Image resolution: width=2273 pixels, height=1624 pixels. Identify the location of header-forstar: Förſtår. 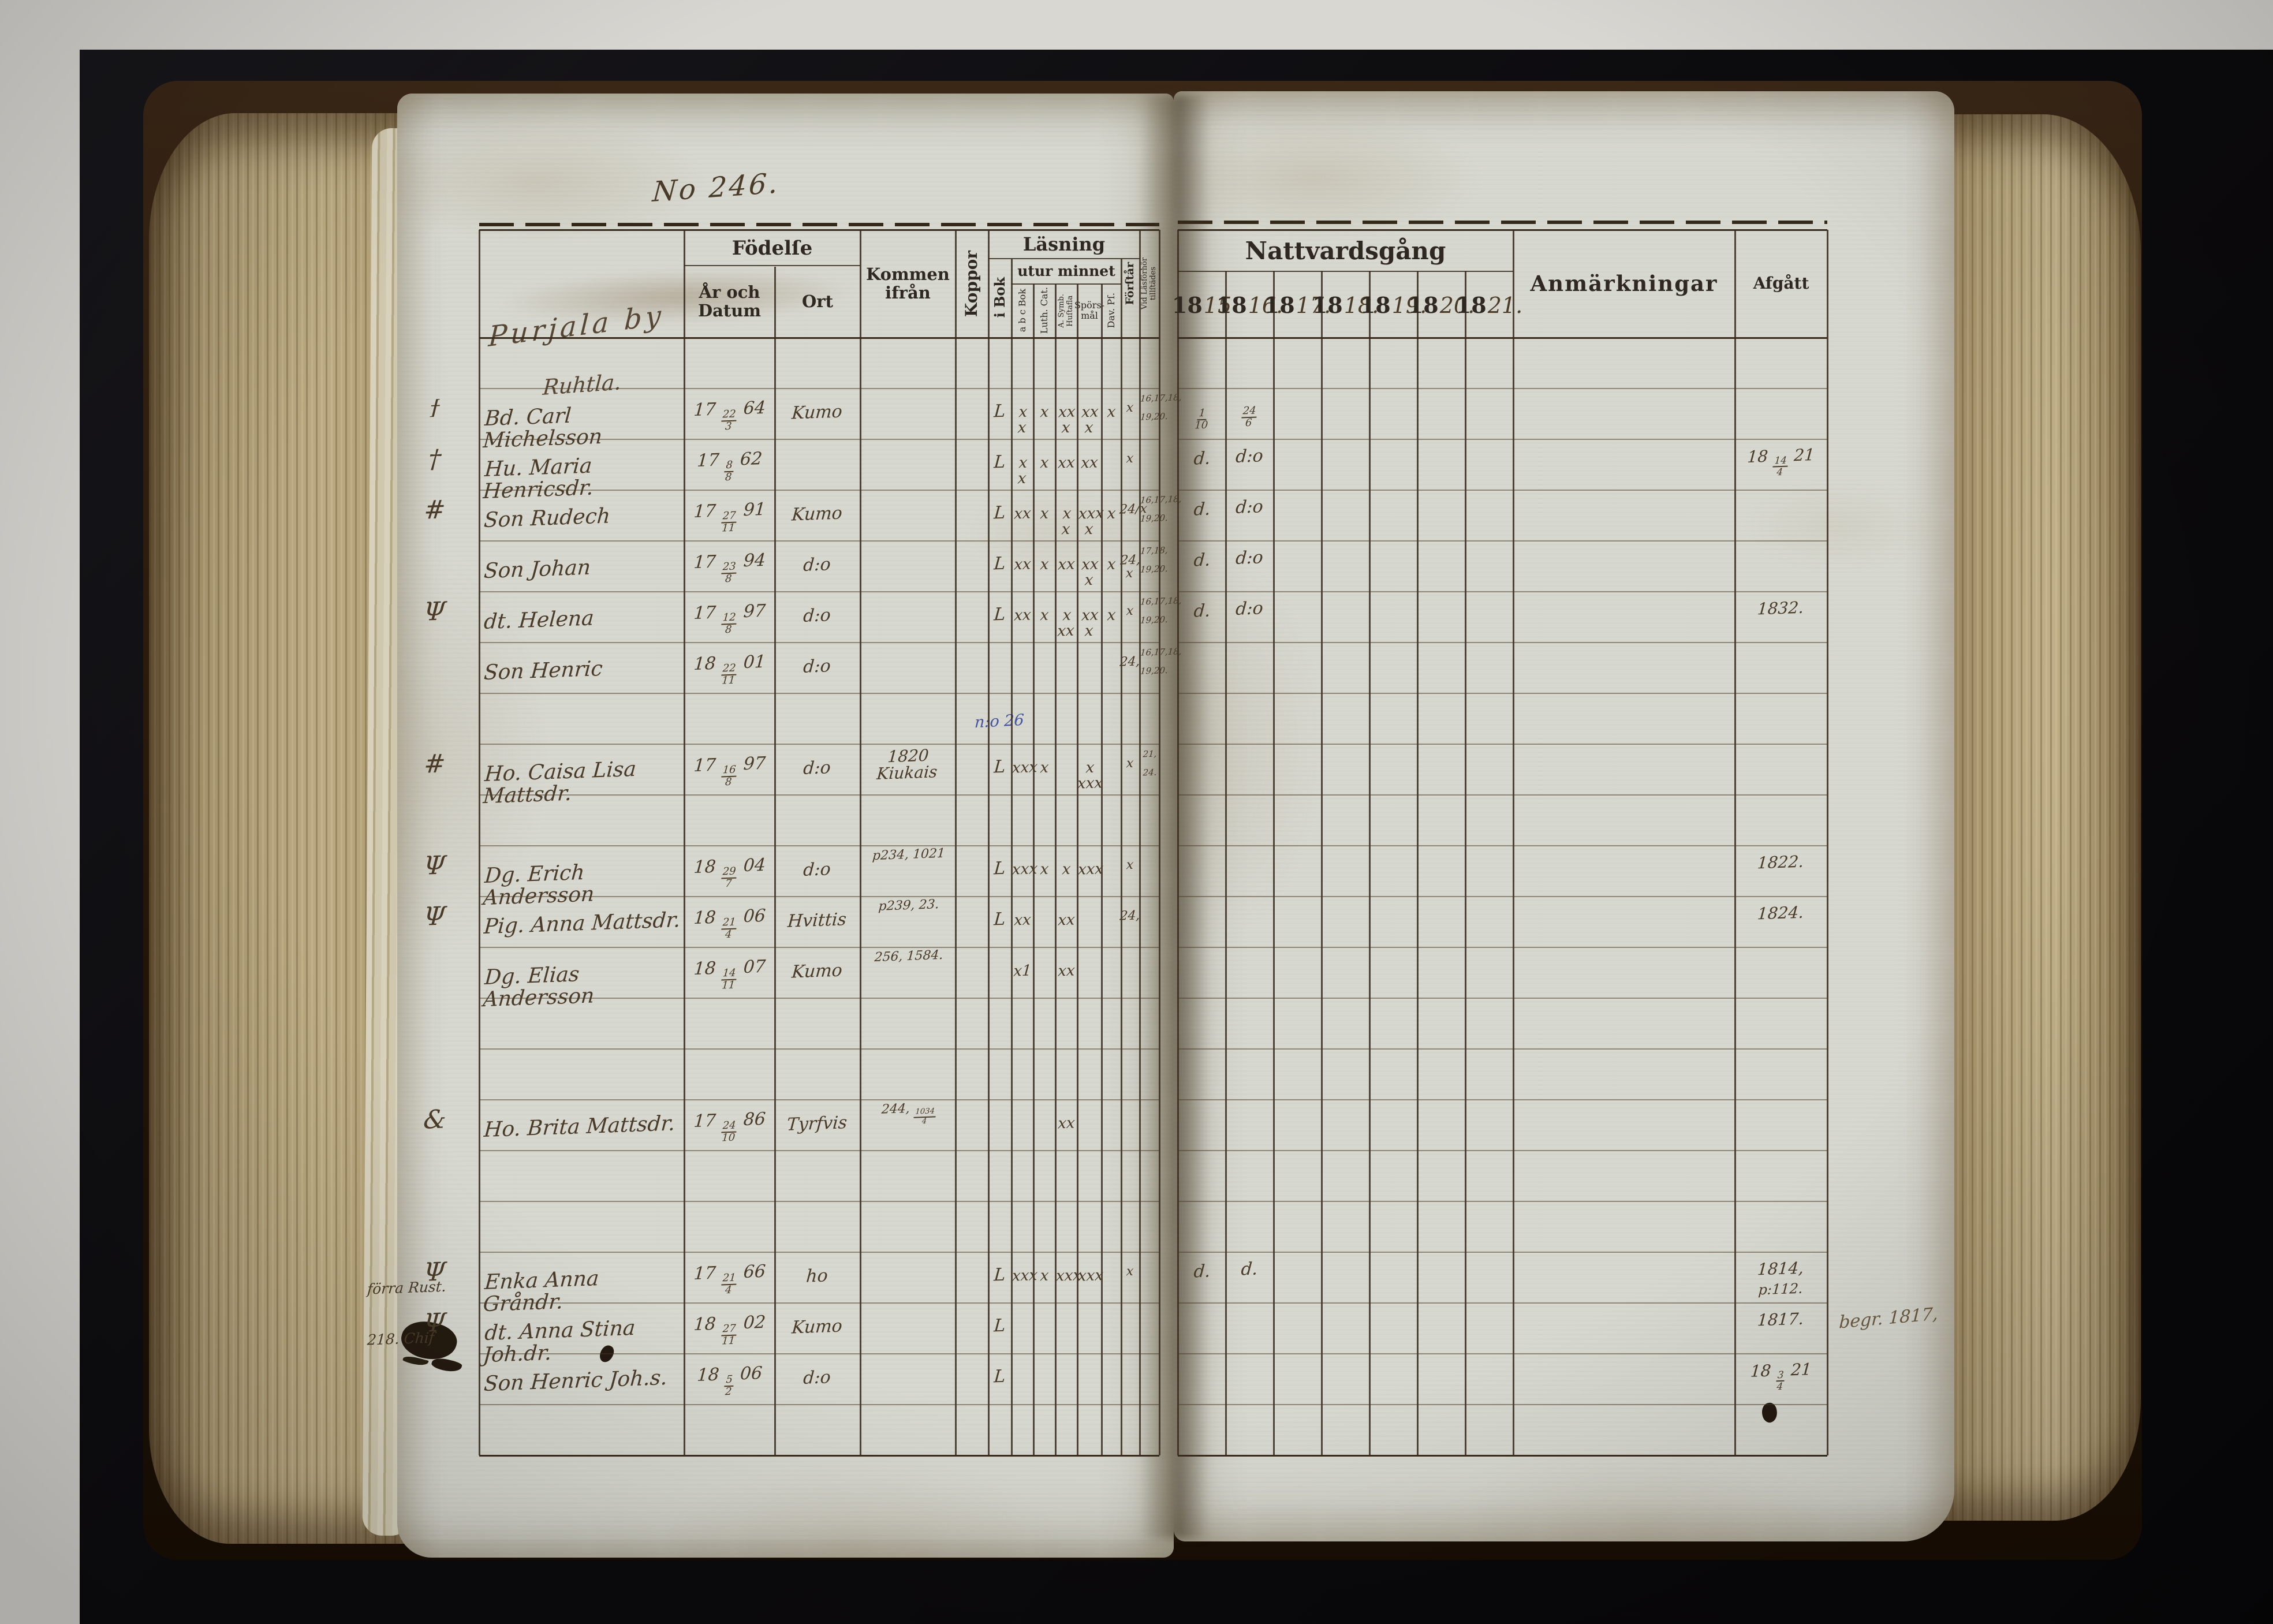
(1130, 283).